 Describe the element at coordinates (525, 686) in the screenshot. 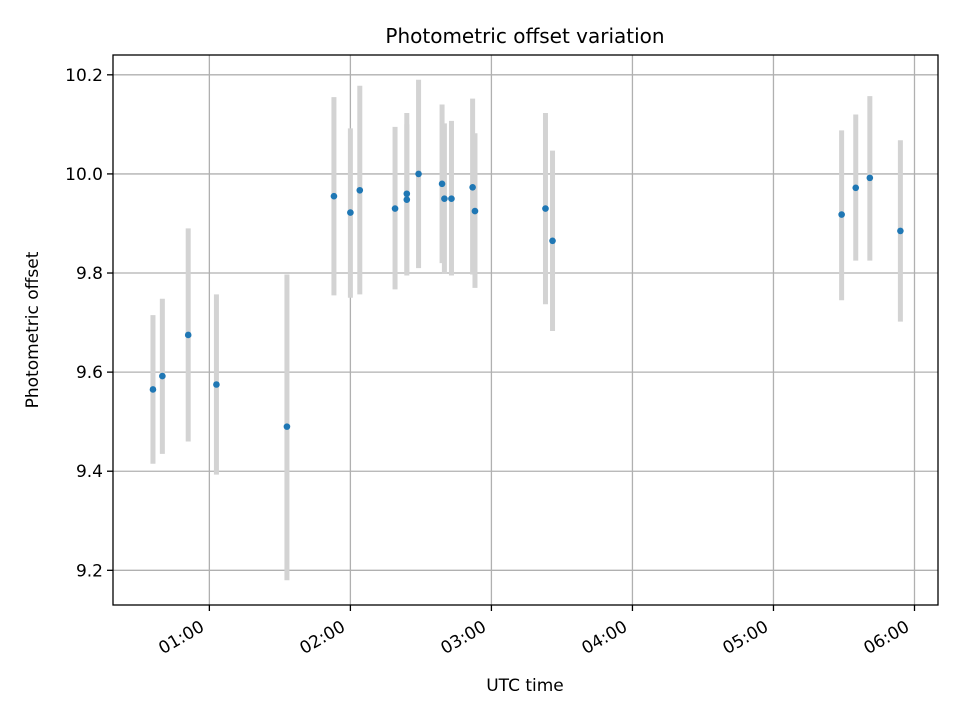

I see `x-axis-title: UTC time` at that location.